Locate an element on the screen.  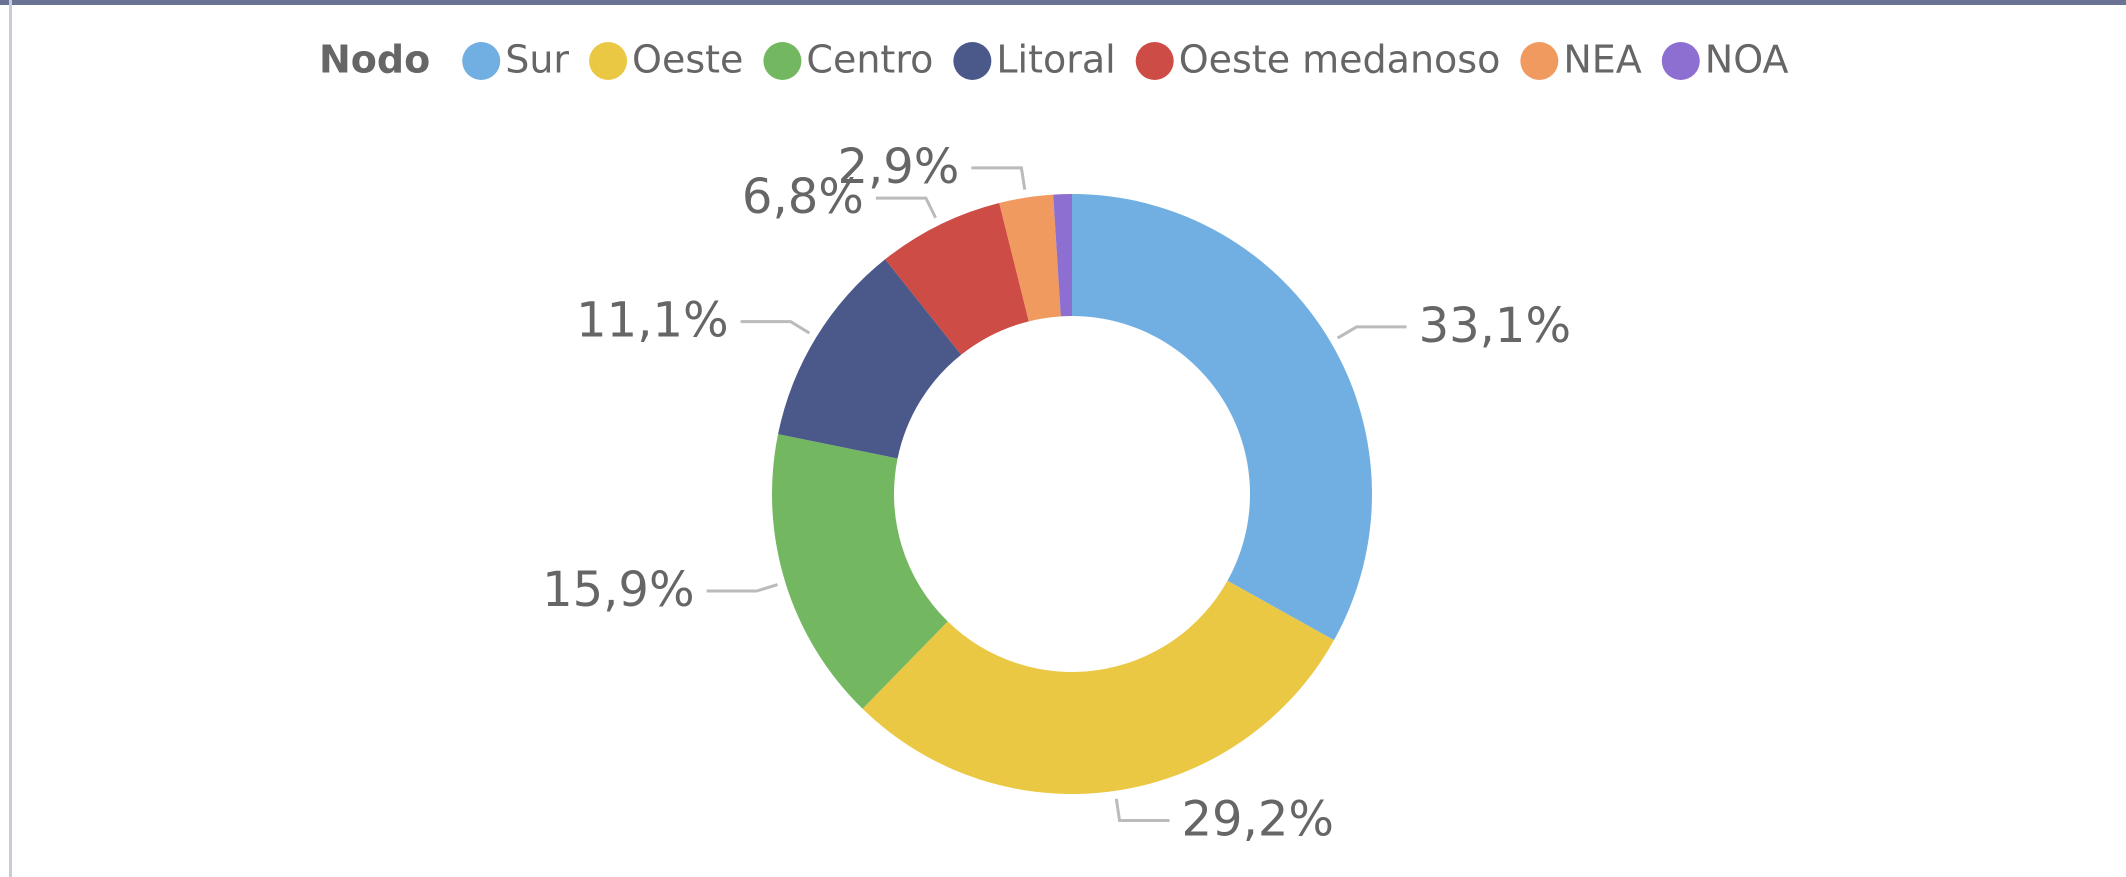
legend-title: Nodo is located at coordinates (374, 60).